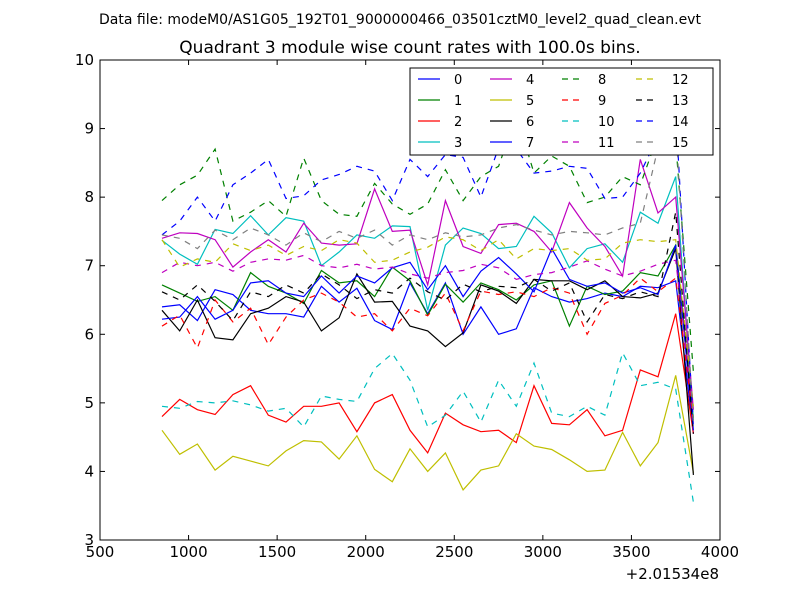 The image size is (800, 600). What do you see at coordinates (277, 552) in the screenshot?
I see `x-tick-label: 1500` at bounding box center [277, 552].